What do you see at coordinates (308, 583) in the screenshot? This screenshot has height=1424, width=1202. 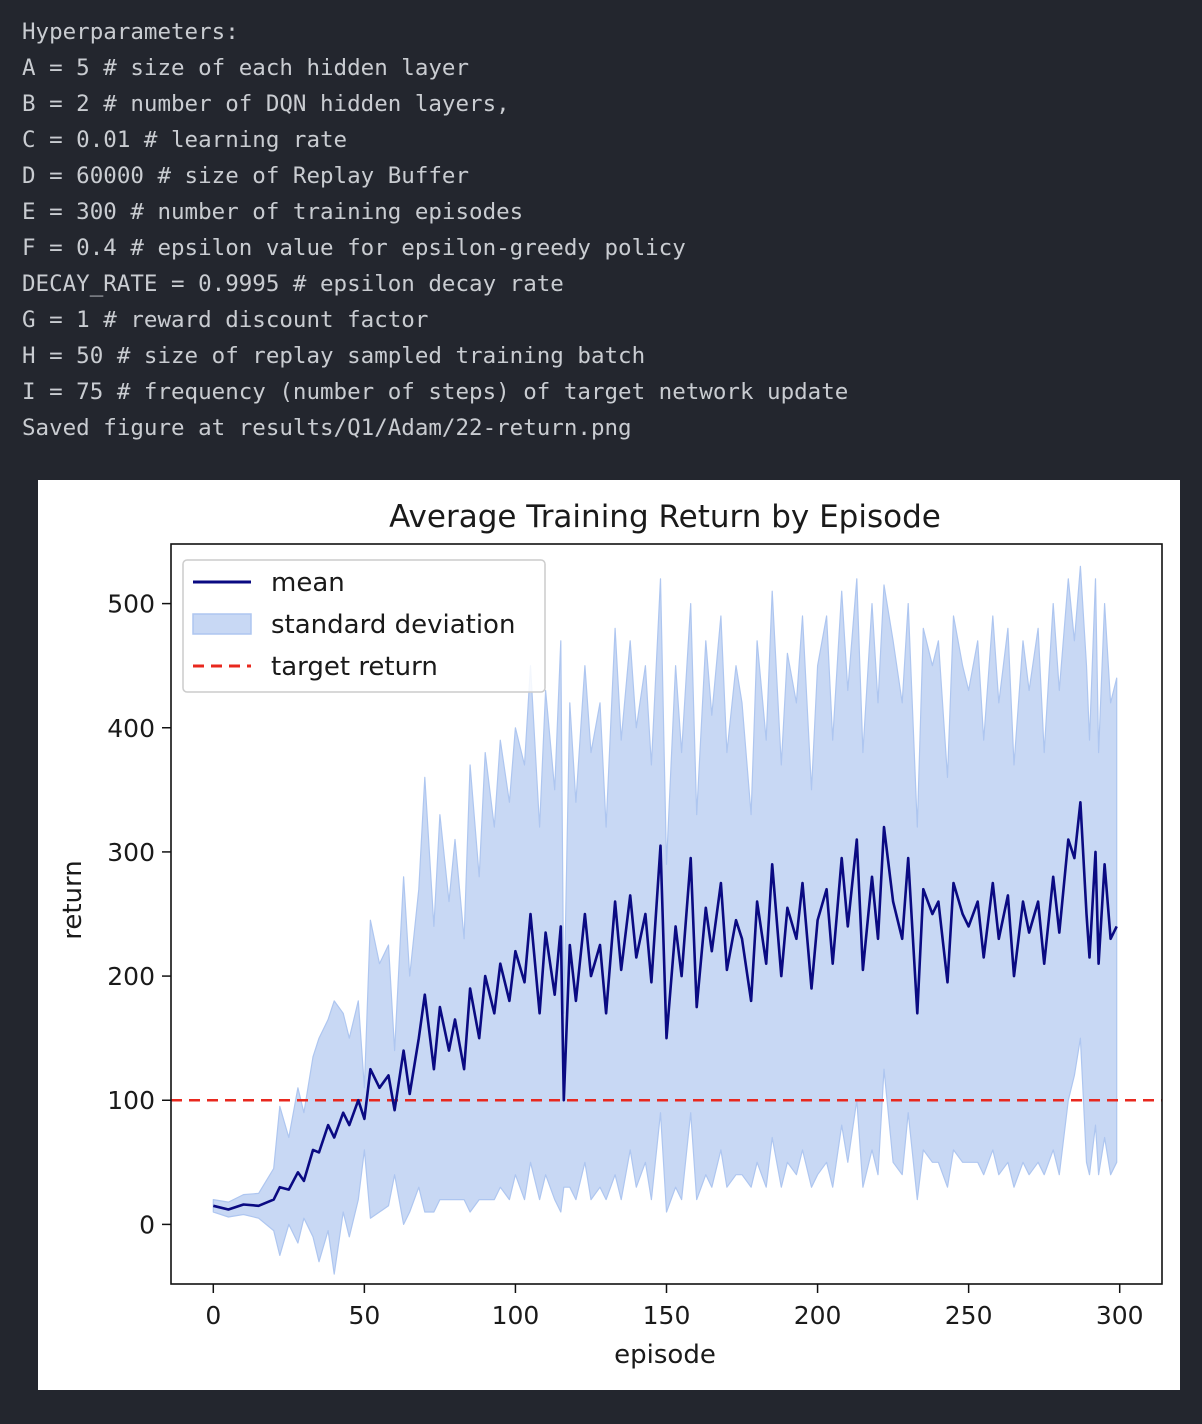 I see `legend-label-mean: mean` at bounding box center [308, 583].